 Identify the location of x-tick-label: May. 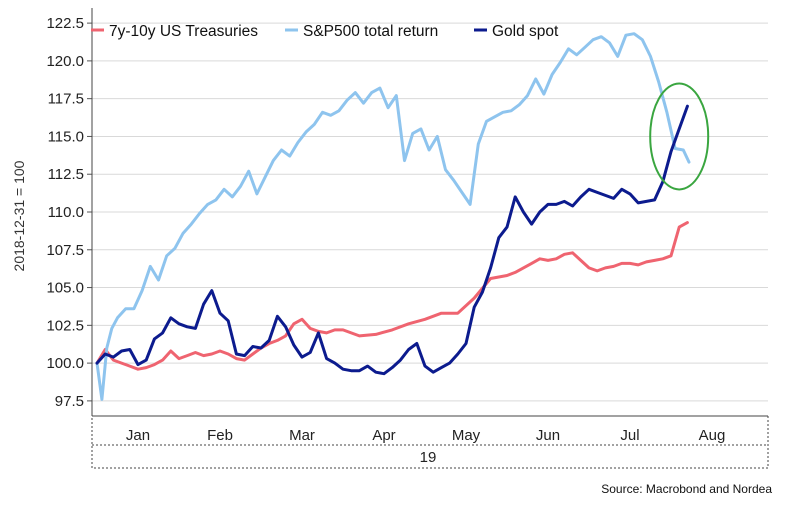
(466, 435).